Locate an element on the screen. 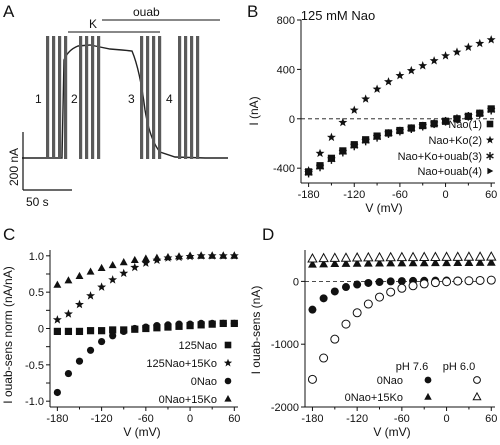 This screenshot has height=445, width=500. panel-b-y-tick-label: 0 is located at coordinates (292, 120).